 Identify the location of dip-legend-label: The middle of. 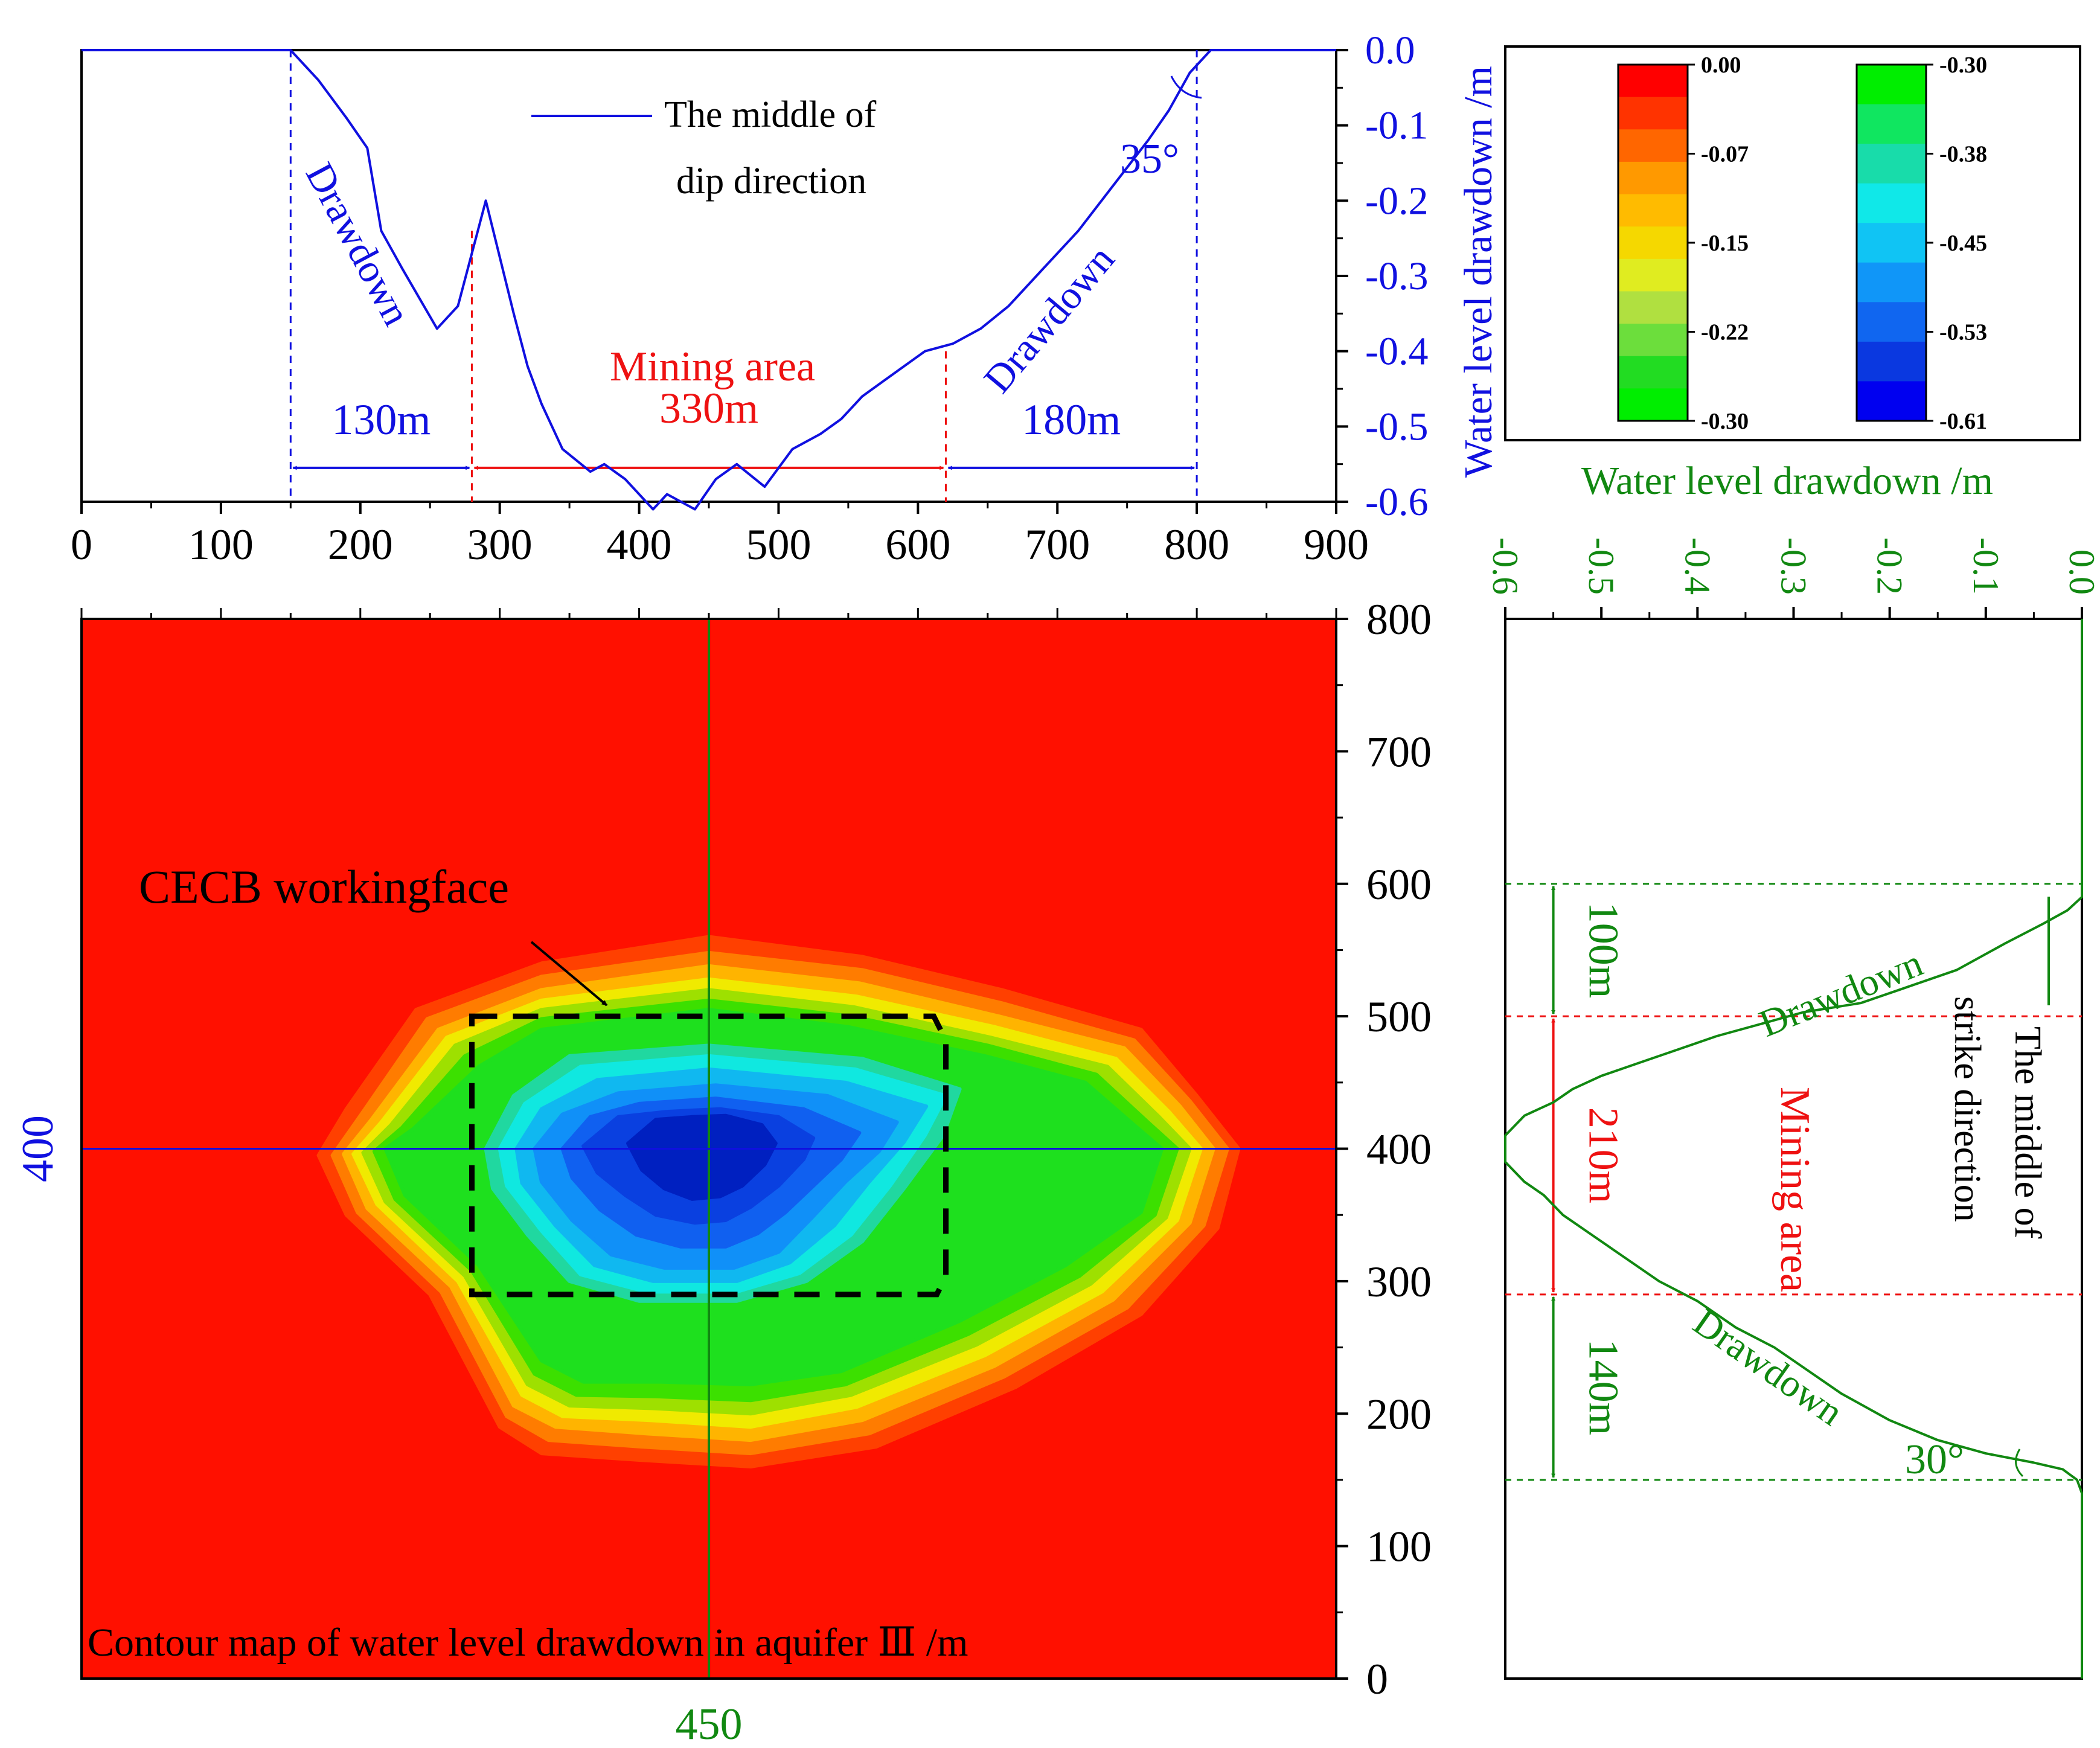
(770, 114).